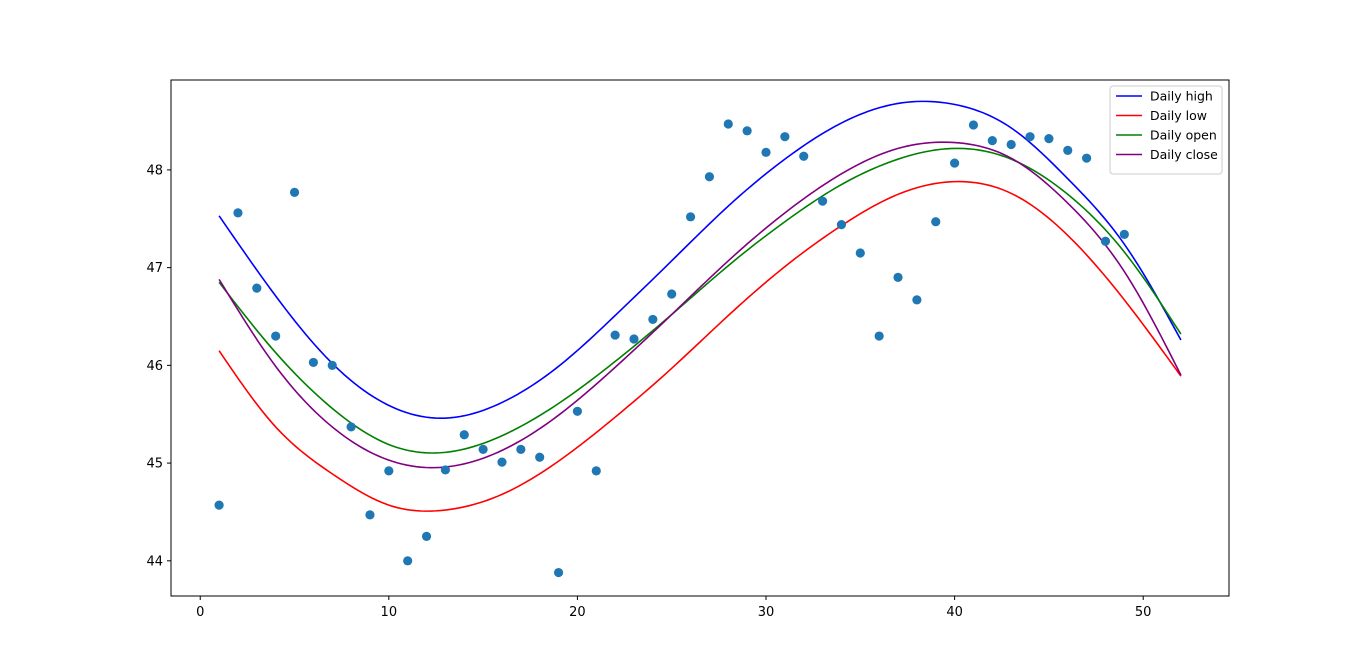 The image size is (1366, 670). I want to click on y-tick-label: 46, so click(154, 366).